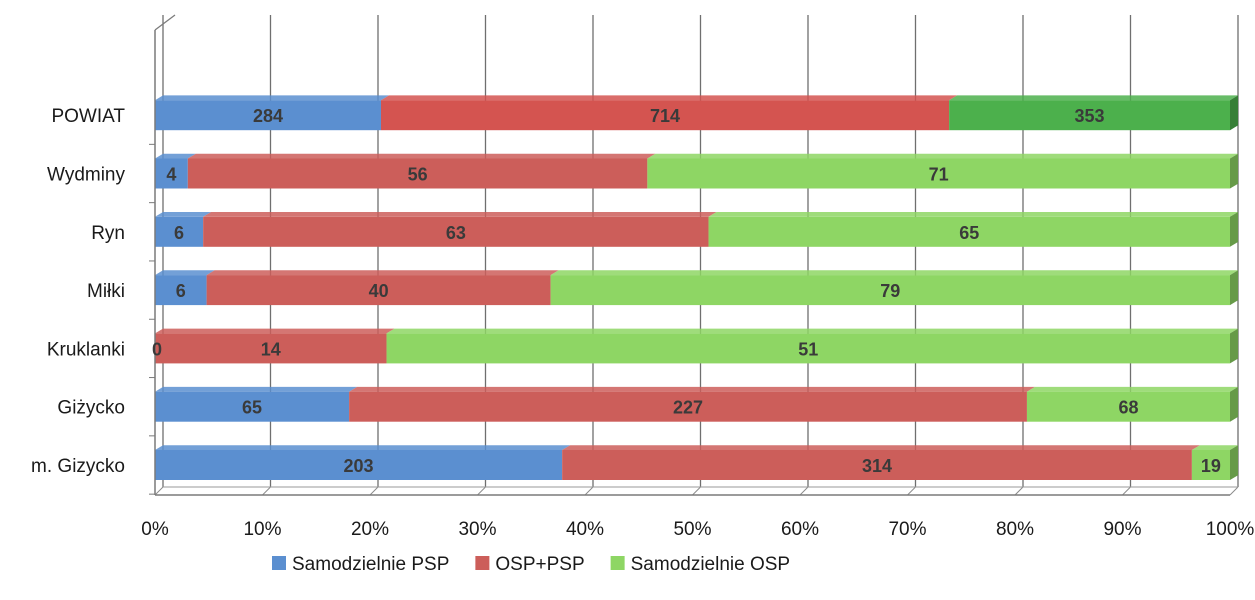  I want to click on data-label: 314, so click(877, 466).